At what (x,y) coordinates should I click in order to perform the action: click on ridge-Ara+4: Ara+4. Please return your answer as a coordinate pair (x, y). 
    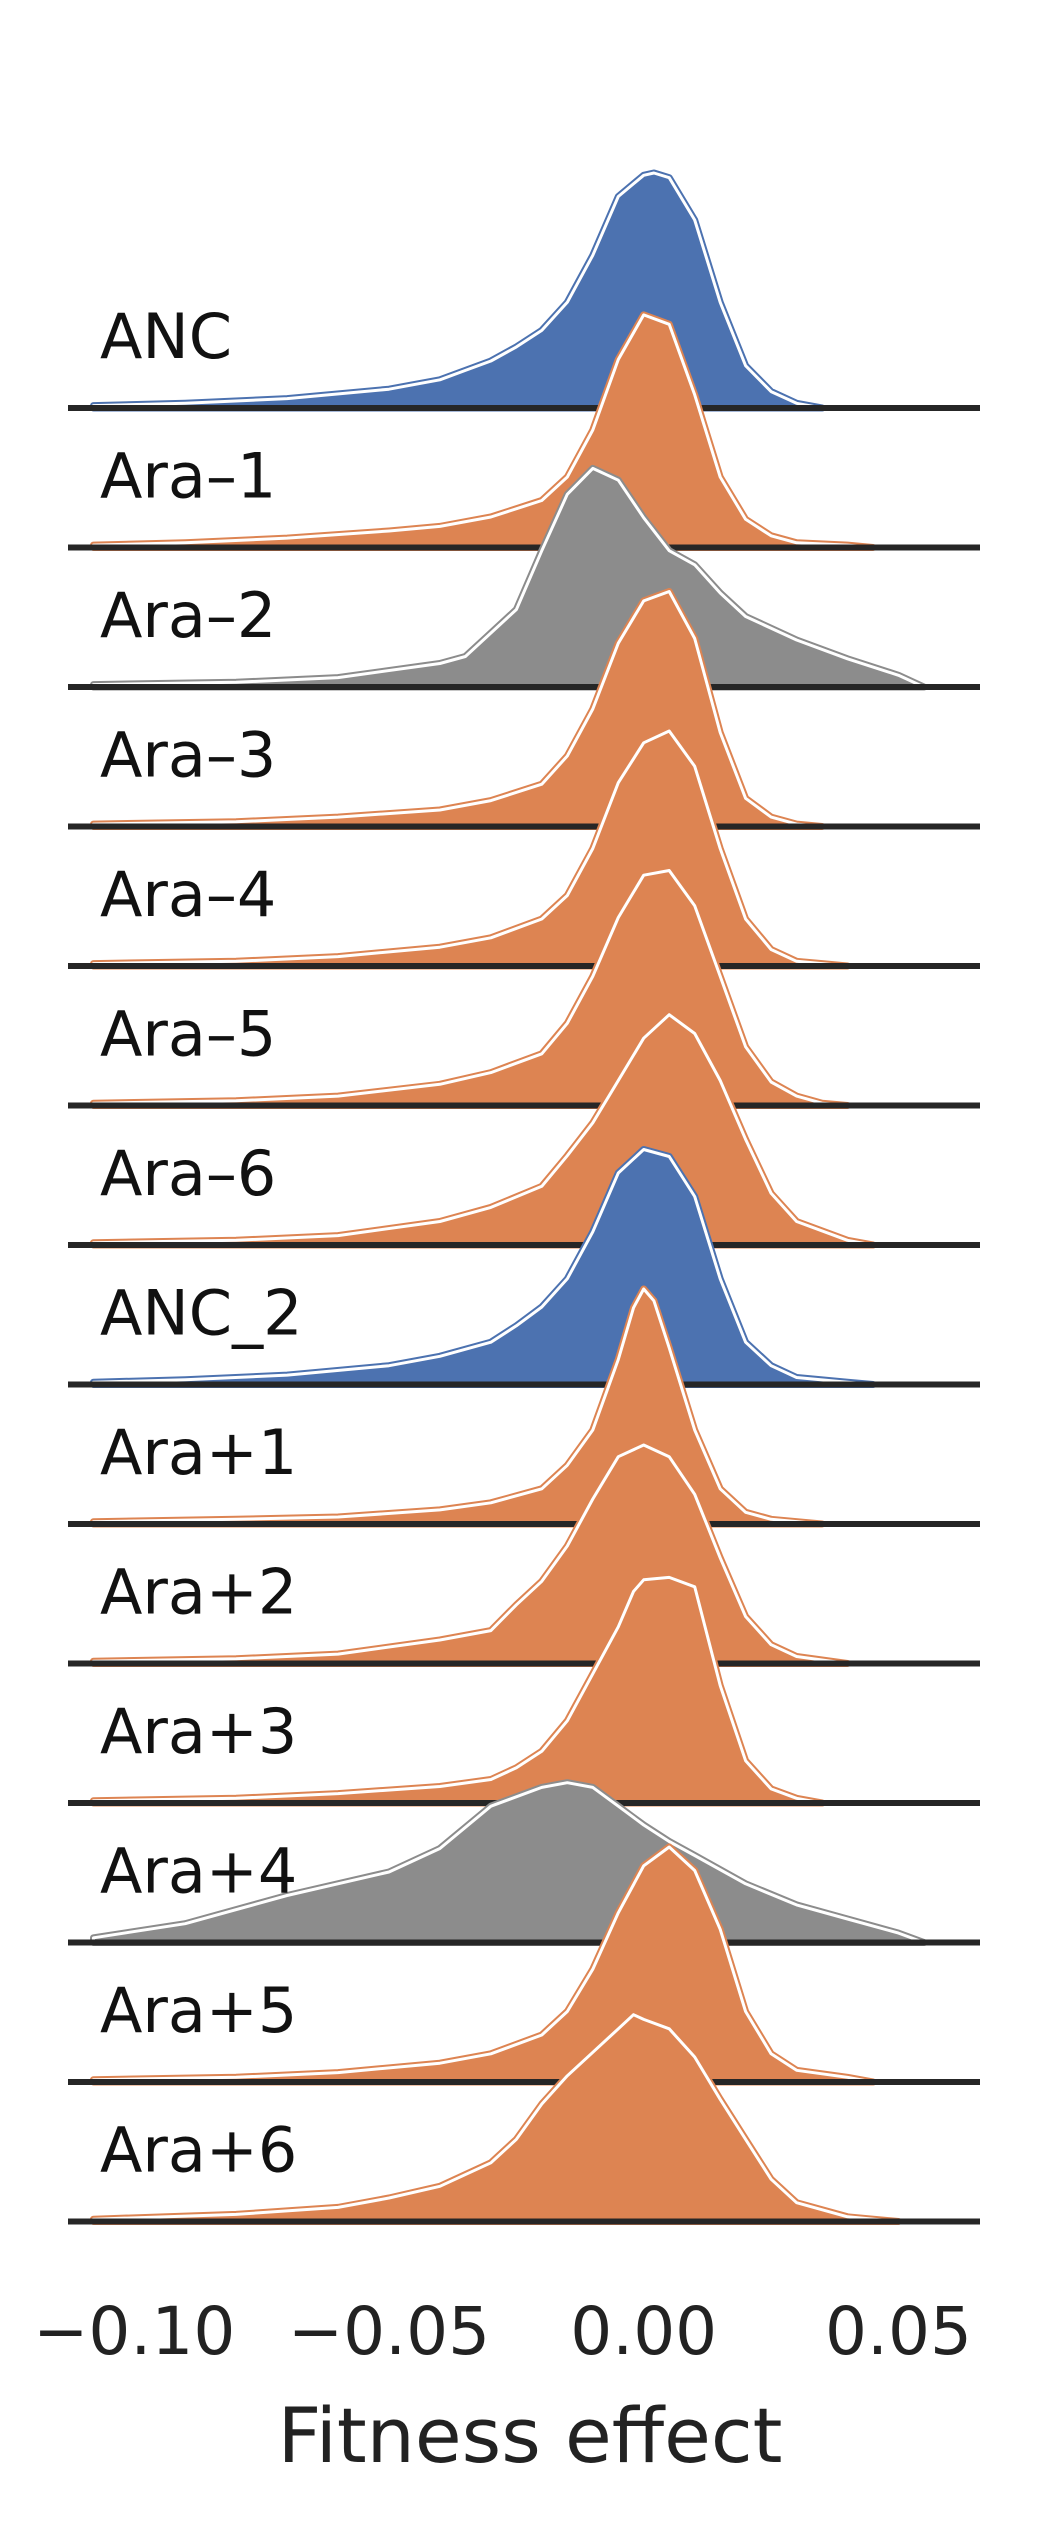
    Looking at the image, I should click on (524, 1862).